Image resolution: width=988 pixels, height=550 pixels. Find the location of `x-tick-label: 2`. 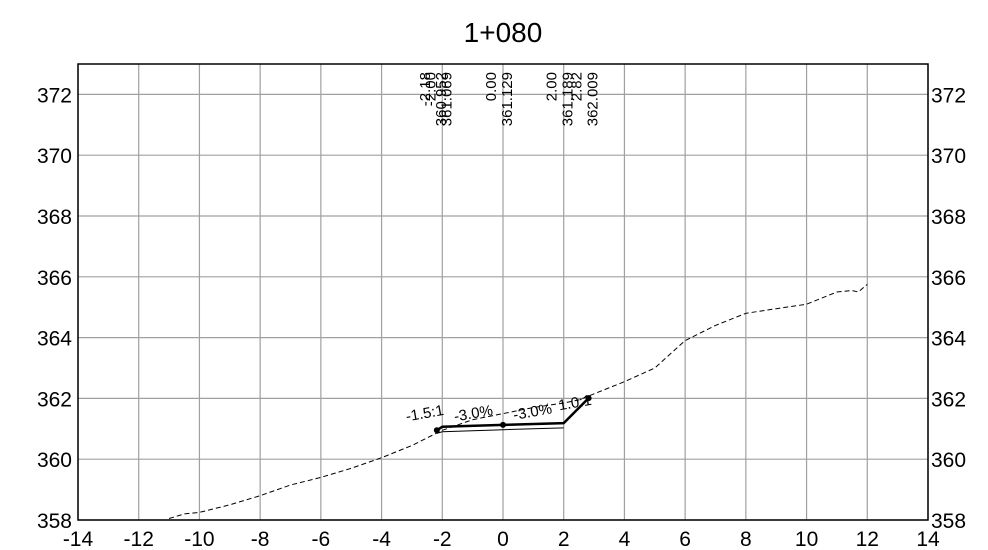

x-tick-label: 2 is located at coordinates (564, 539).